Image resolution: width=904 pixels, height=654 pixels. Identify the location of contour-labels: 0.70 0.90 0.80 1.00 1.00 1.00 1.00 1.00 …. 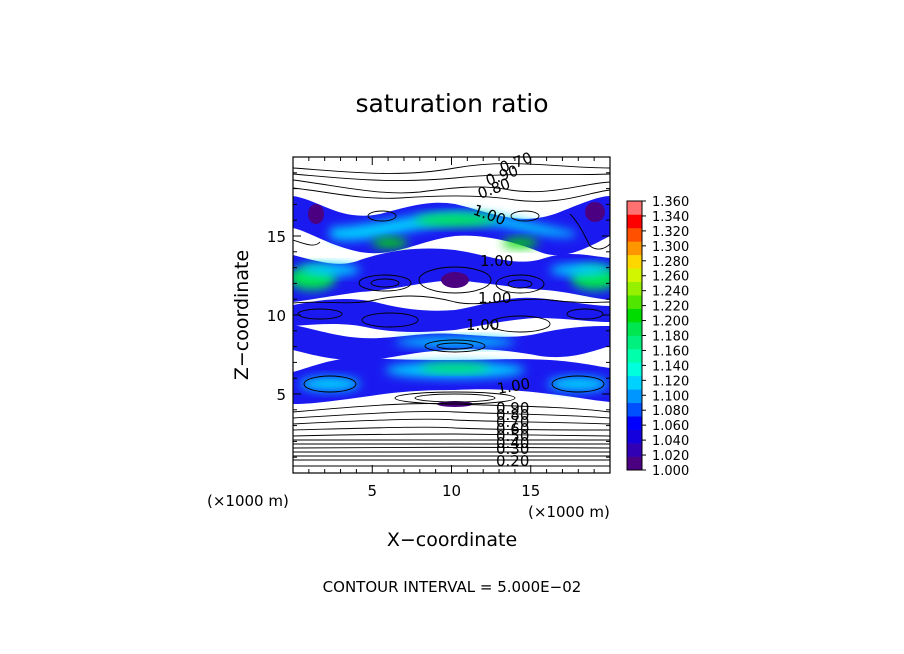
(500, 309).